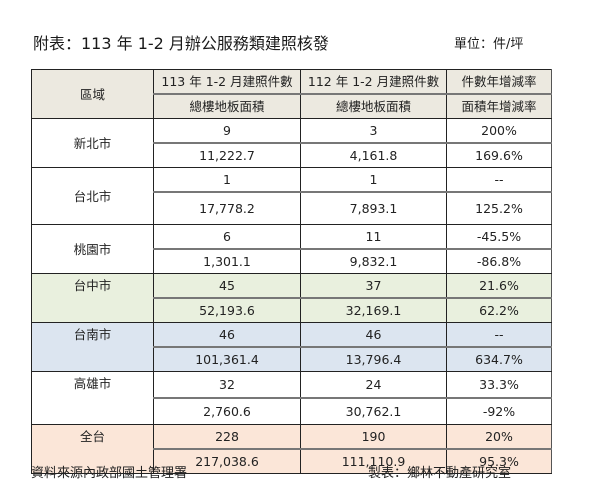 The image size is (600, 481). I want to click on header-112-area: 總樓地板面積, so click(373, 106).